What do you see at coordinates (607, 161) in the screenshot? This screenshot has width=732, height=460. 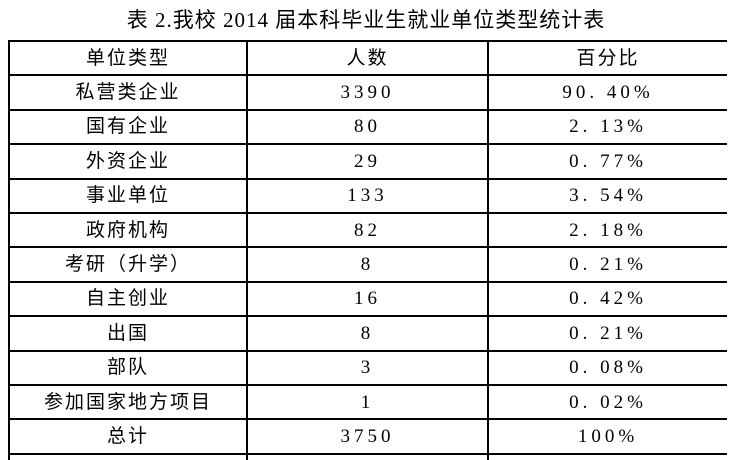 I see `cell-percent: 0. 77%` at bounding box center [607, 161].